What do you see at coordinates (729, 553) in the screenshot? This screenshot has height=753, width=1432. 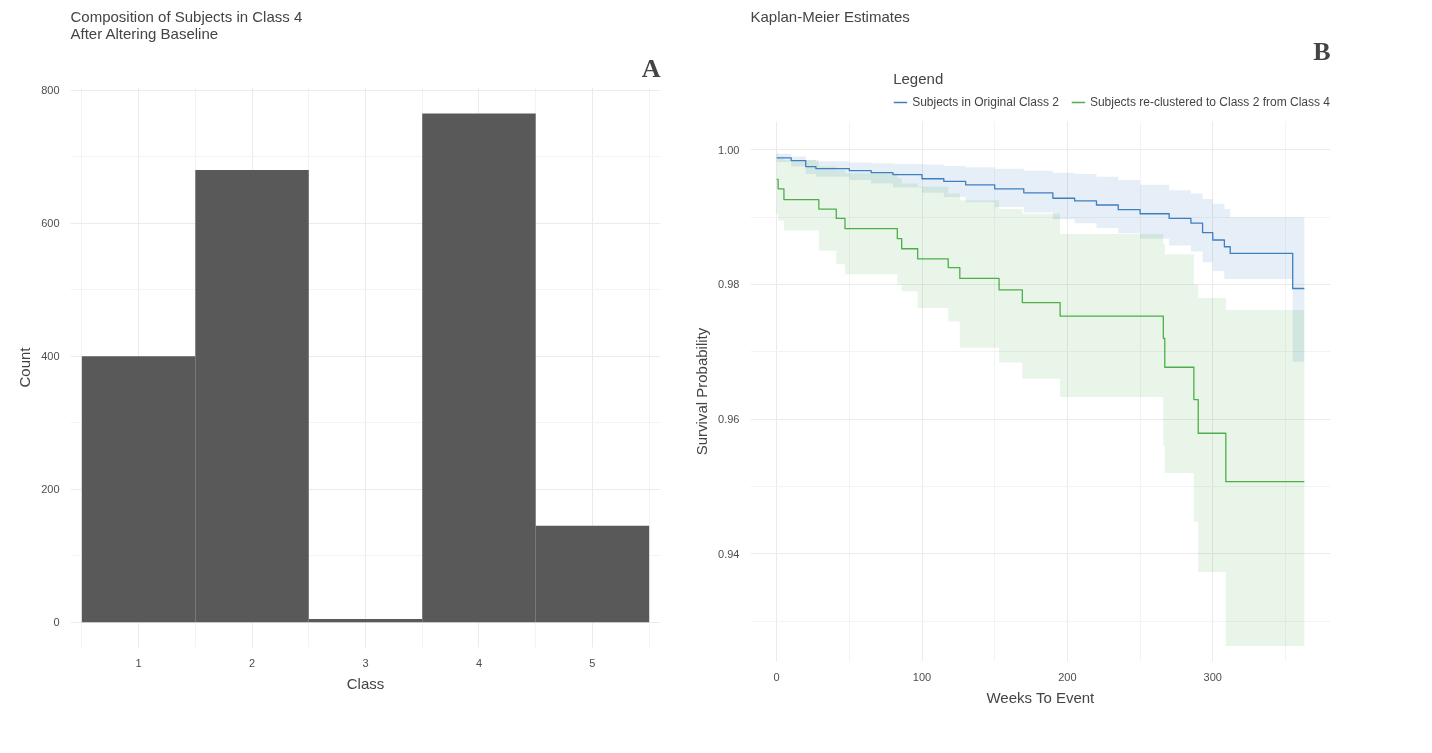 I see `y-tick-label: 0.94` at bounding box center [729, 553].